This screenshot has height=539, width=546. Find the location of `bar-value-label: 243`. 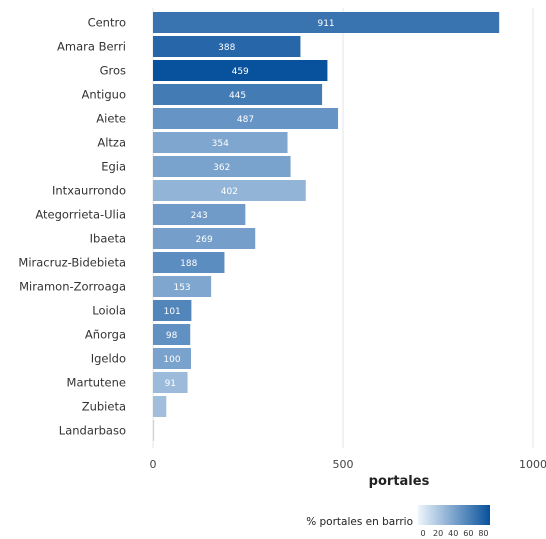

bar-value-label: 243 is located at coordinates (199, 216).